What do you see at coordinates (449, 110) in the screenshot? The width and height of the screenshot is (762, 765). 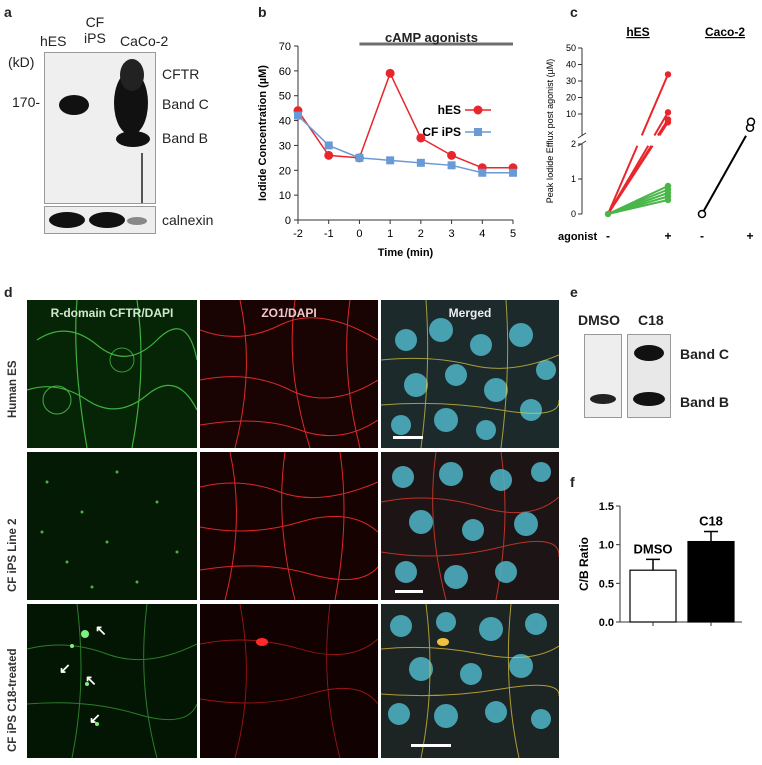 I see `legend-label: hES` at bounding box center [449, 110].